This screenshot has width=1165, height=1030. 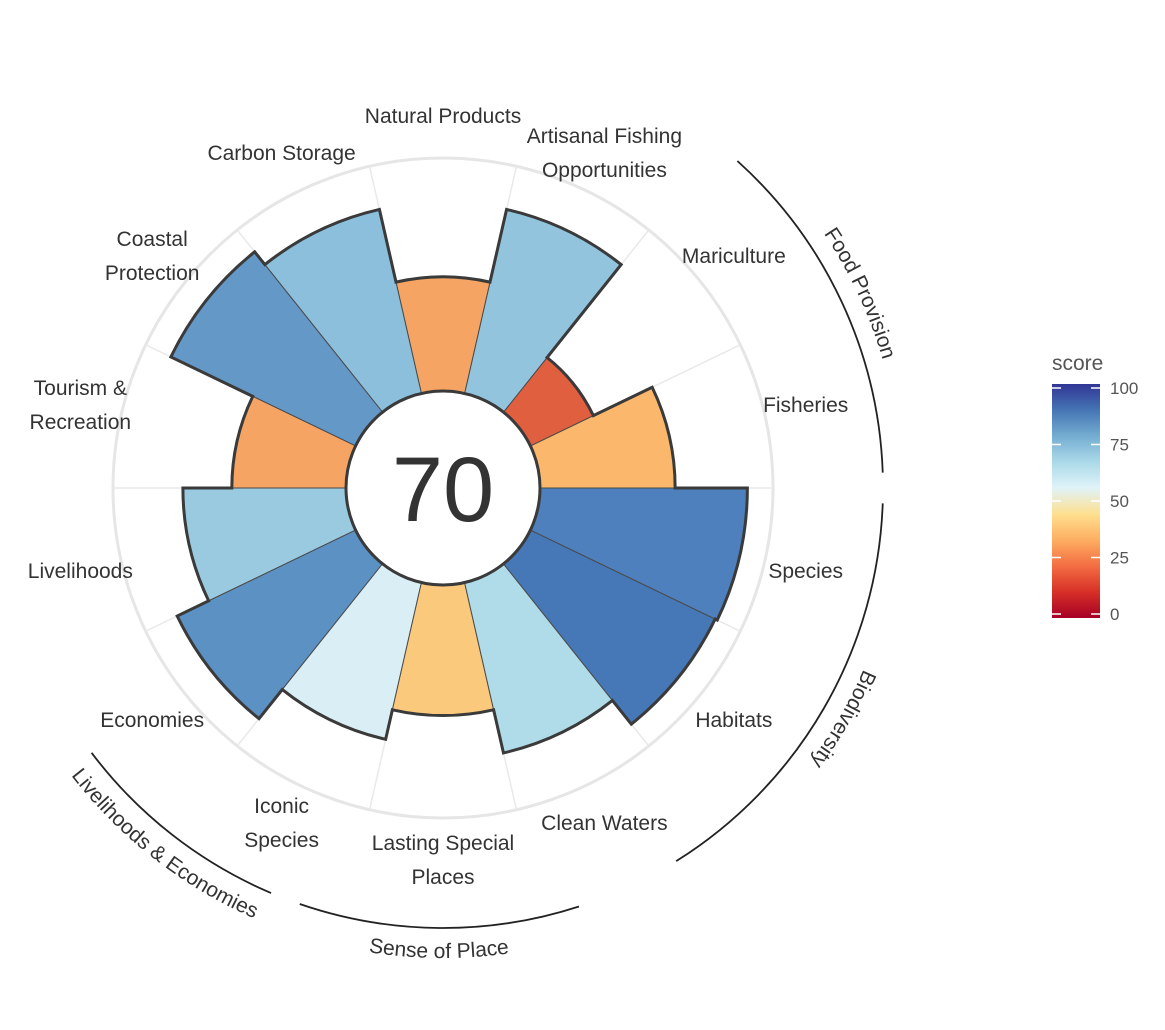 I want to click on goal-label-13: Species, so click(x=805, y=571).